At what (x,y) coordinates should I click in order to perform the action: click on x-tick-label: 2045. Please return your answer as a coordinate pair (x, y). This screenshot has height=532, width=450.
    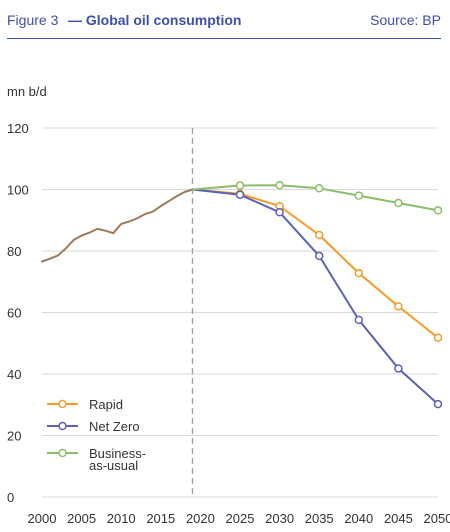
    Looking at the image, I should click on (398, 518).